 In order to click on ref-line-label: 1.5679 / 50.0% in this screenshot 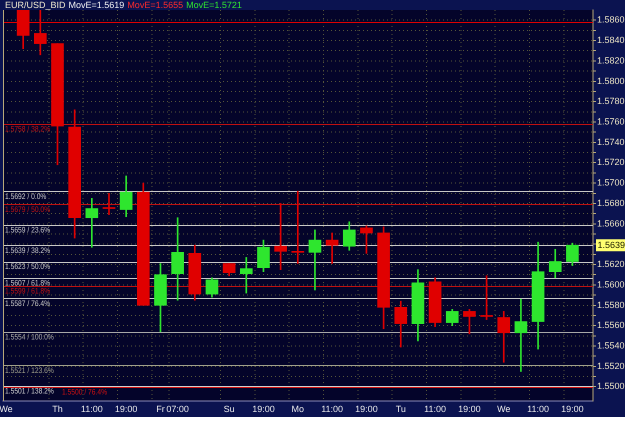, I will do `click(28, 209)`.